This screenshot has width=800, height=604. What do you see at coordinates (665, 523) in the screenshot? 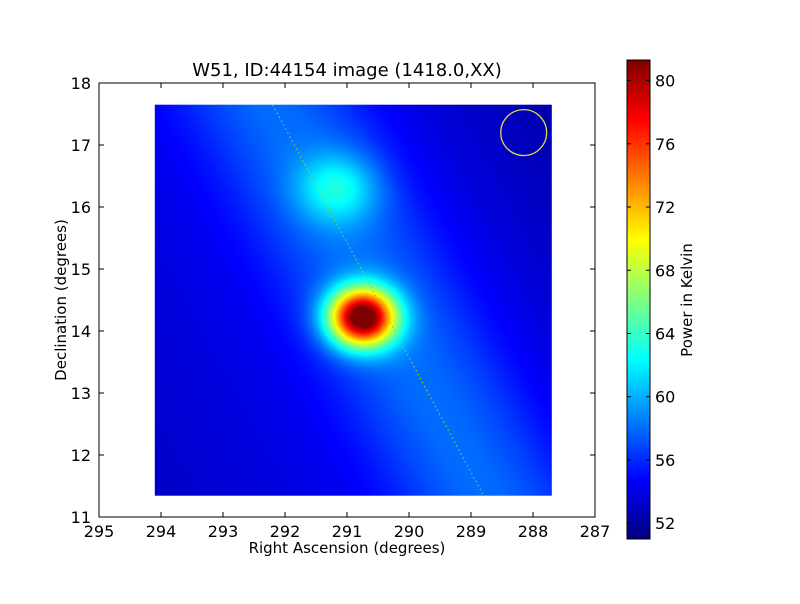
I see `colorbar-tick-label: 52` at bounding box center [665, 523].